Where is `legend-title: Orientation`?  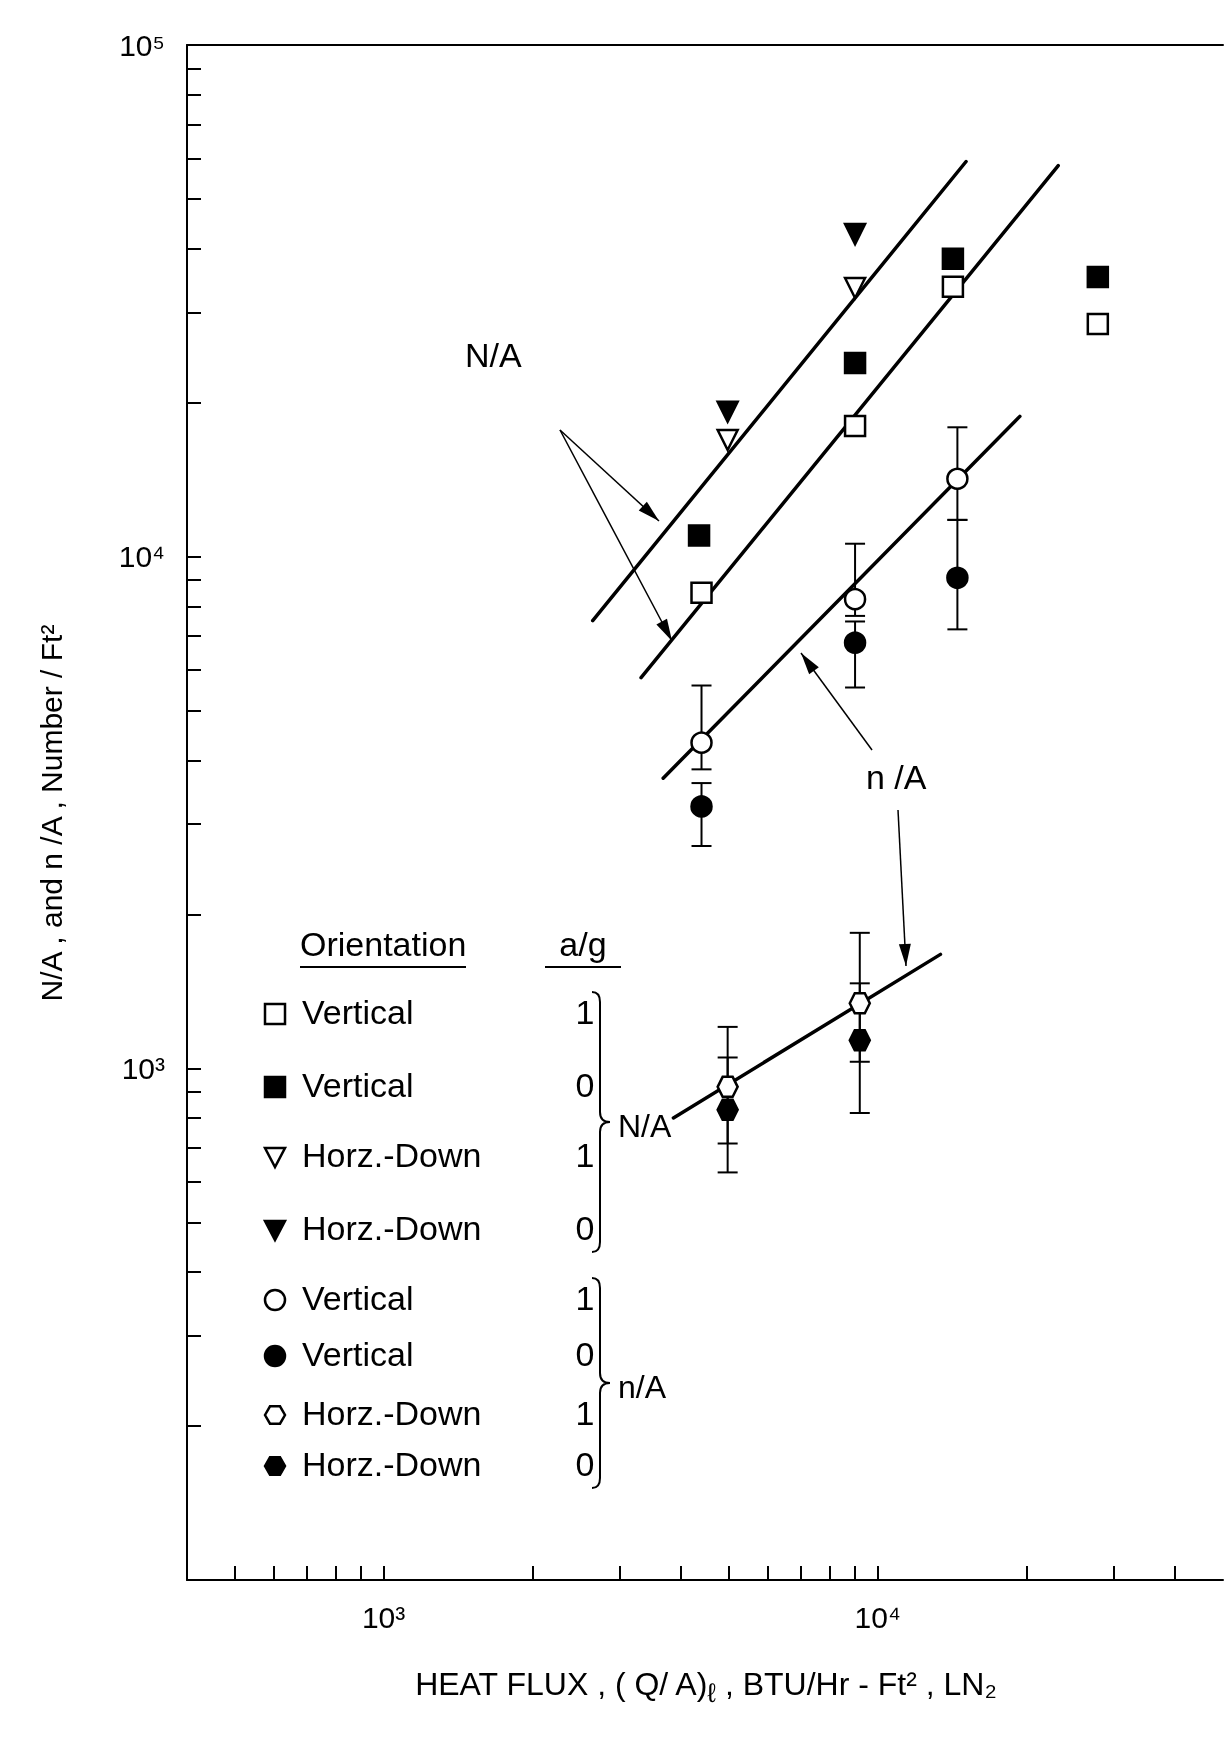 legend-title: Orientation is located at coordinates (383, 946).